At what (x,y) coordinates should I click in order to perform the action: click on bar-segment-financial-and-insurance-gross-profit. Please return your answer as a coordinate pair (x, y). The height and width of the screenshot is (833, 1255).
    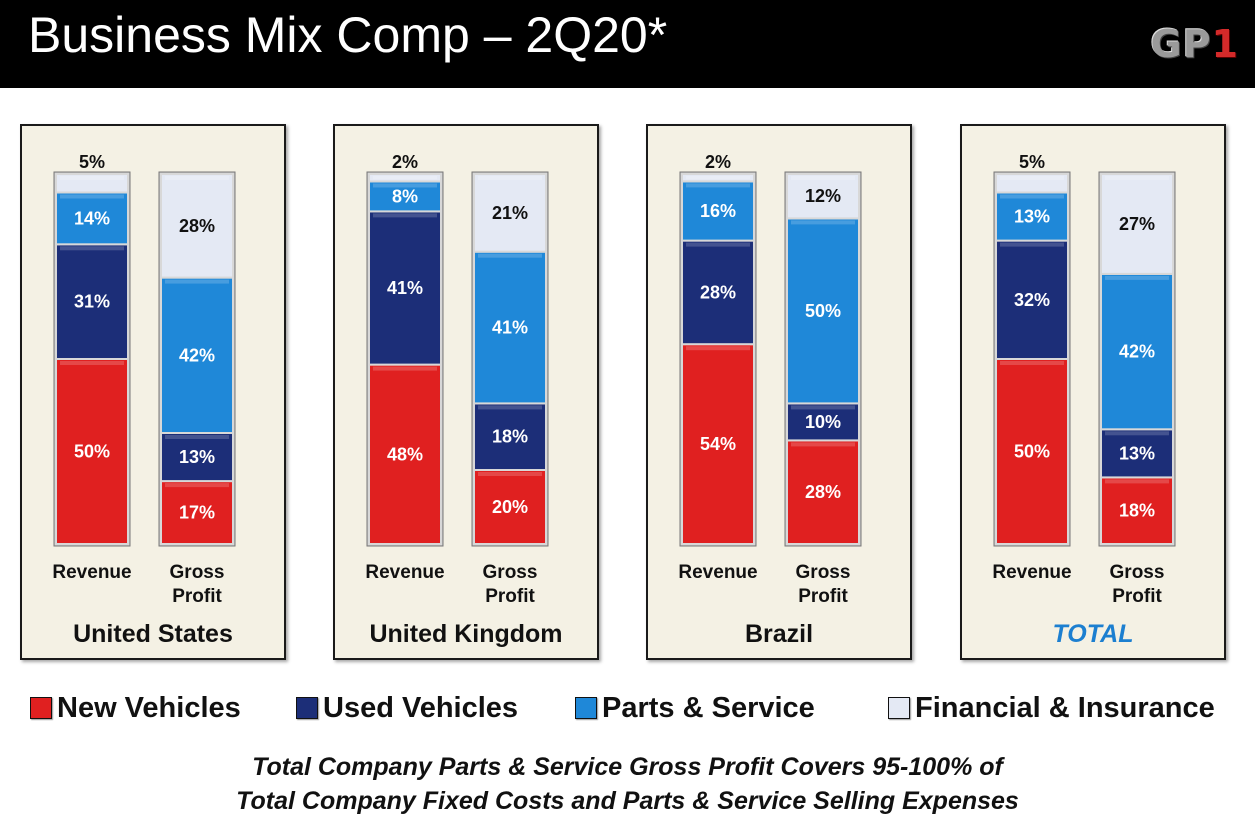
    Looking at the image, I should click on (510, 213).